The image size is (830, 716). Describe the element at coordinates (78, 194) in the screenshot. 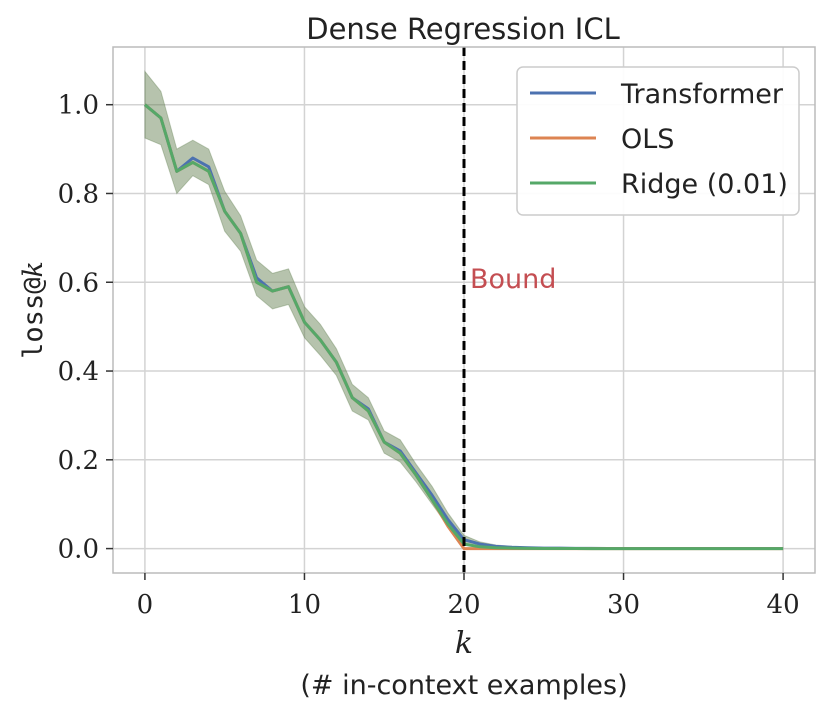

I see `y-tick-label: 0.8` at that location.